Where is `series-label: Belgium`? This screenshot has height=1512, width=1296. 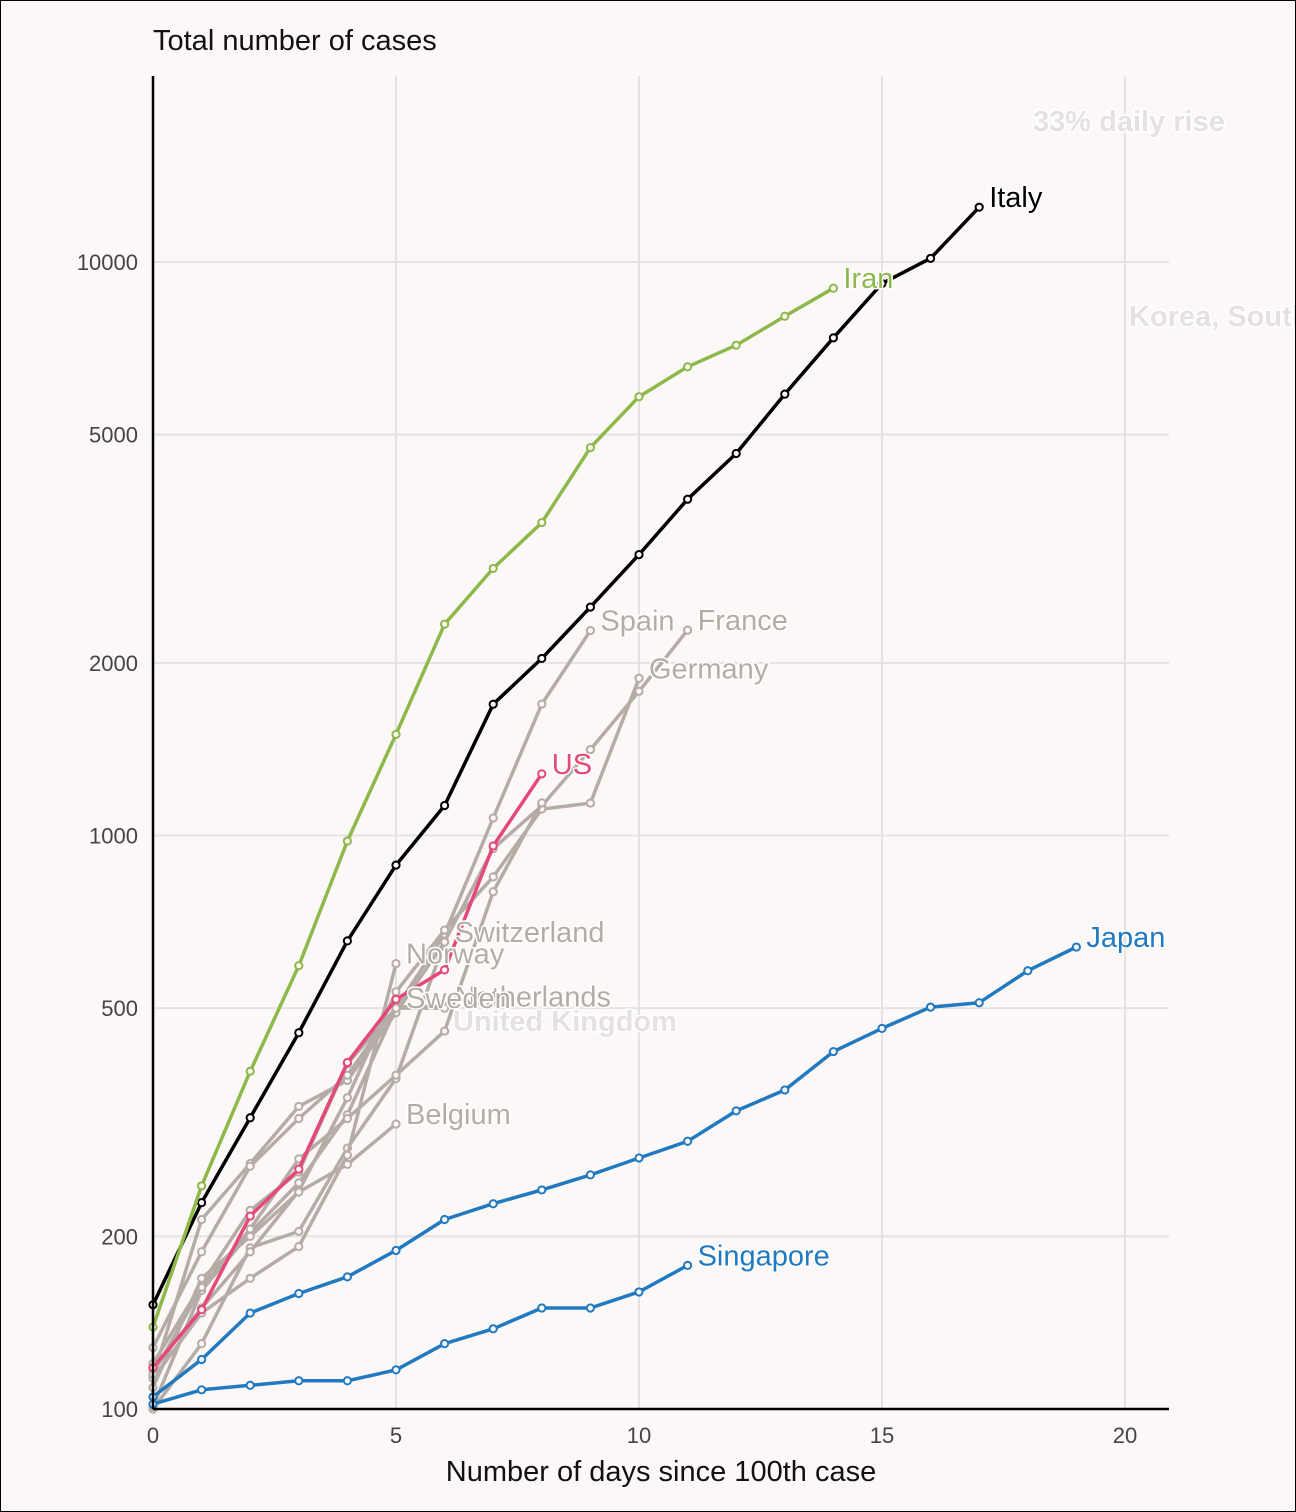
series-label: Belgium is located at coordinates (458, 1115).